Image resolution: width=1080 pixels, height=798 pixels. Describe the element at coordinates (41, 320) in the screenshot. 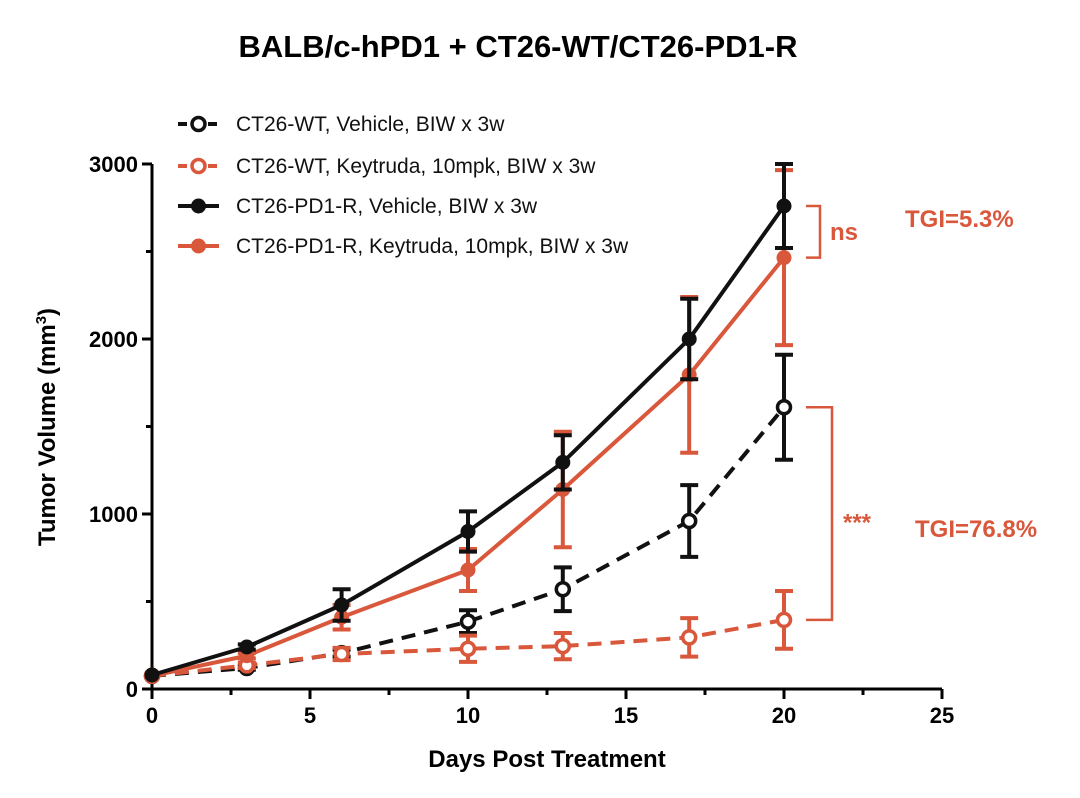

I see `y-axis-label-superscript: 3` at that location.